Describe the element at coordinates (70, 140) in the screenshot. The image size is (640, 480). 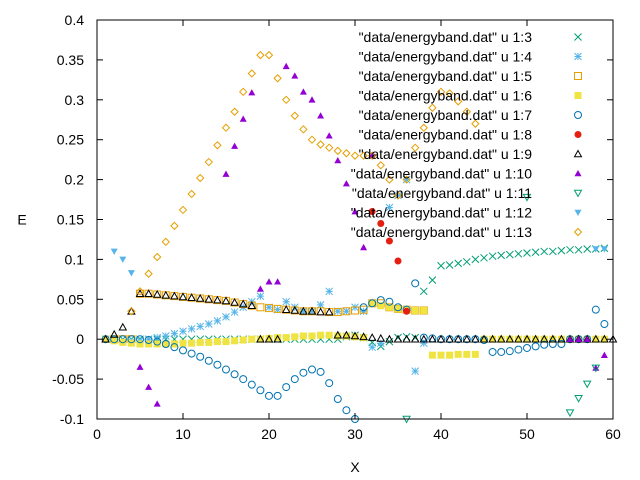
I see `y-tick-label: 0.25` at that location.